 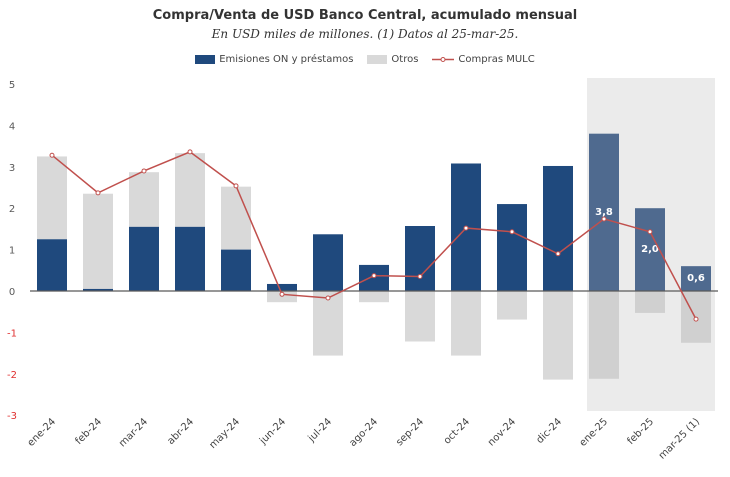 I want to click on x-tick-label: ago-24, so click(x=364, y=432).